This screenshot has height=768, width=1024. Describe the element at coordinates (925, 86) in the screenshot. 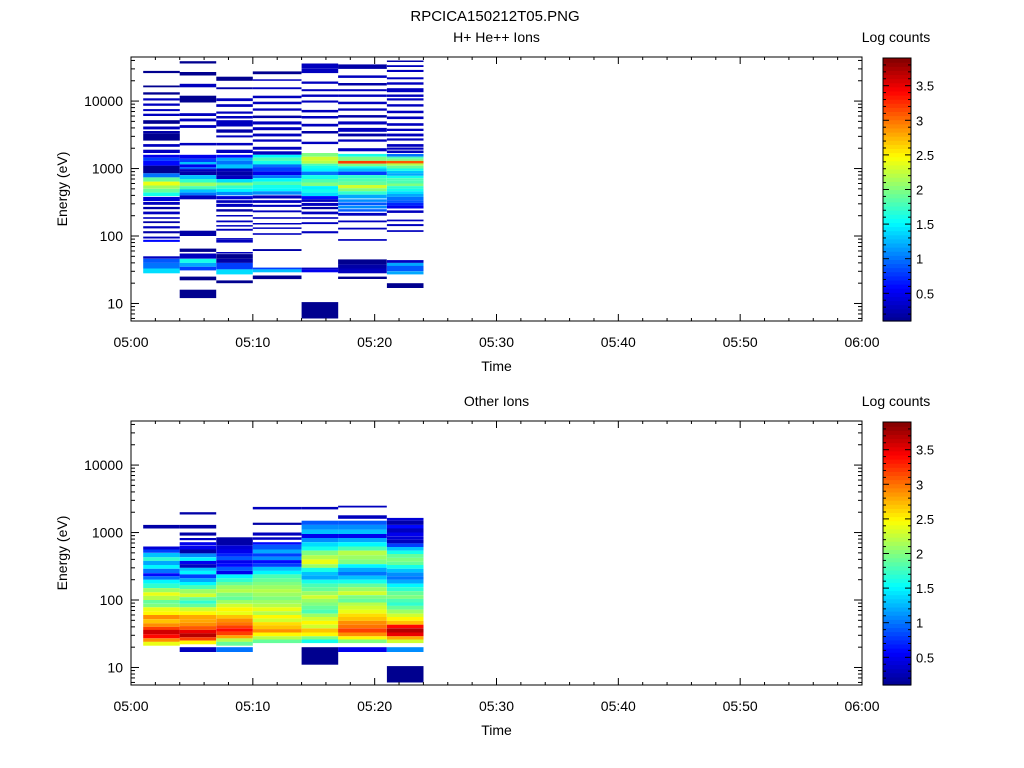

I see `colorbar-tick-label: 3.5` at that location.